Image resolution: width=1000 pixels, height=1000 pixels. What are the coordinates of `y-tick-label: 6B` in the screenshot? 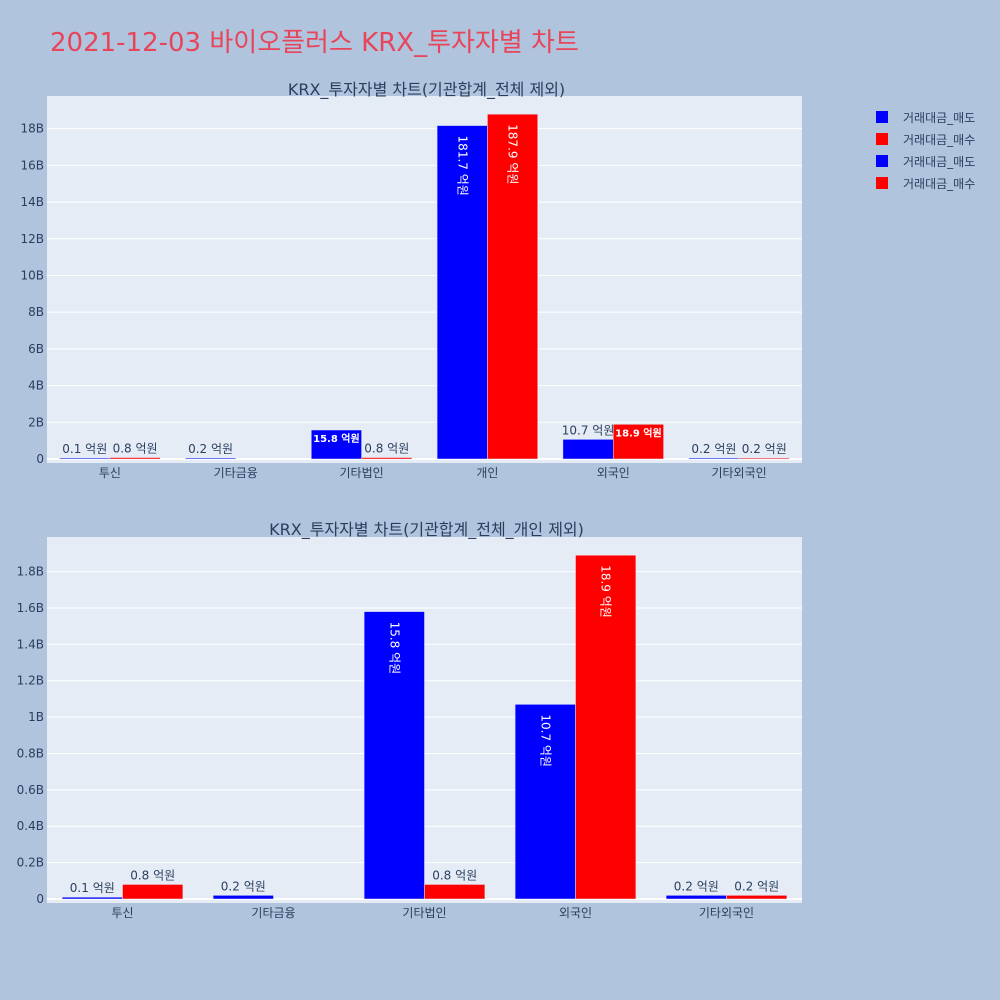 It's located at (36, 349).